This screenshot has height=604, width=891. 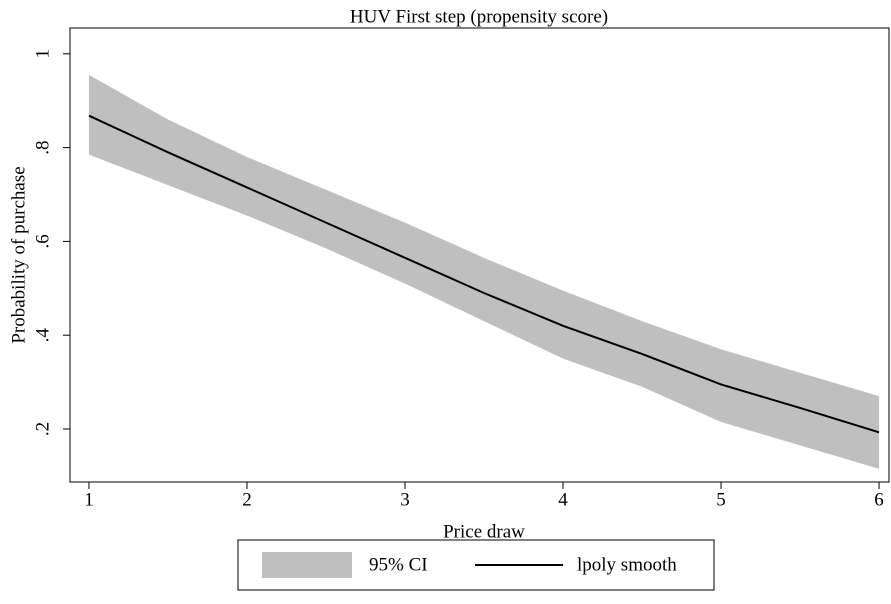 I want to click on y-tick-label: .4, so click(x=42, y=335).